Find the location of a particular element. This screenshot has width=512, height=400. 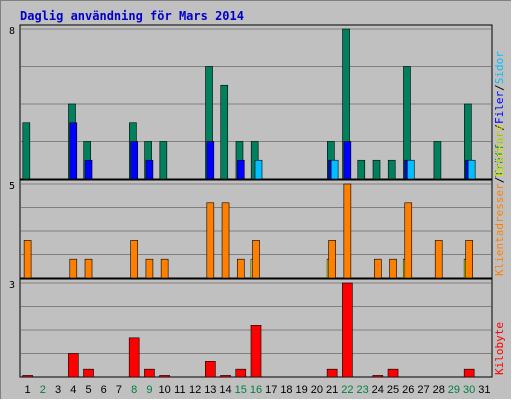

day-label-13: 13 is located at coordinates (210, 390).